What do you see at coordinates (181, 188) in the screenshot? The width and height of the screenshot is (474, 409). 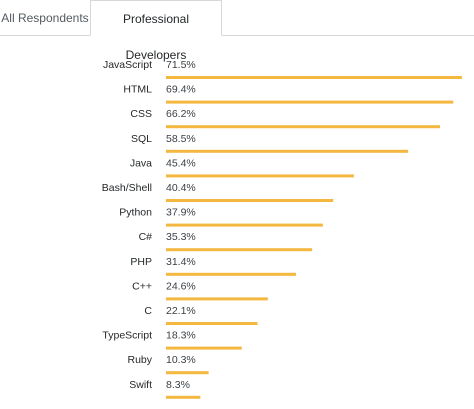 I see `value-label: 40.4%` at bounding box center [181, 188].